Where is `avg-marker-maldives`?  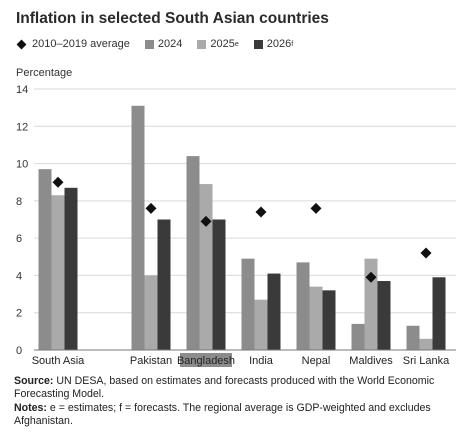
avg-marker-maldives is located at coordinates (371, 277).